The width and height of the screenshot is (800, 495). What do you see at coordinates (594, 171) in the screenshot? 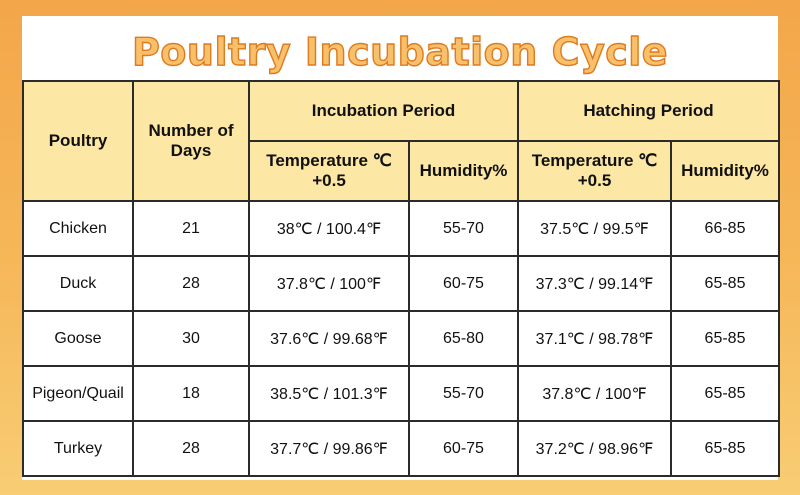
I see `header-hatching-temperature: Temperature ℃+0.5` at bounding box center [594, 171].